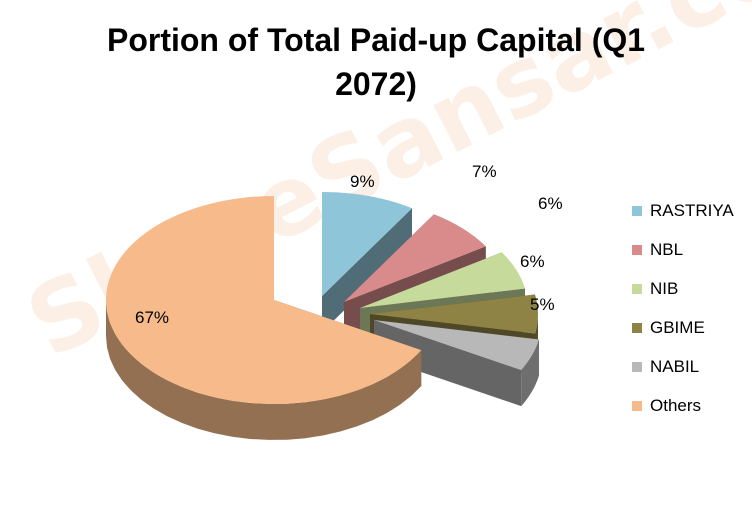  I want to click on pie-slice-top-nabil, so click(456, 345).